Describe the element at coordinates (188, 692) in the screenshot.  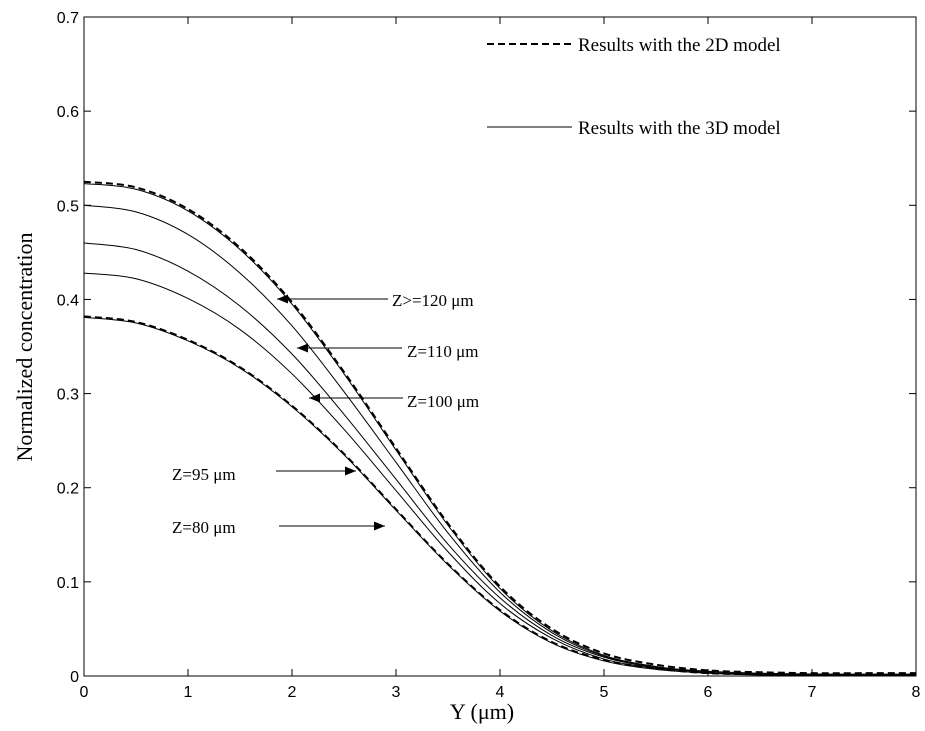
I see `x-tick-label: 1` at that location.